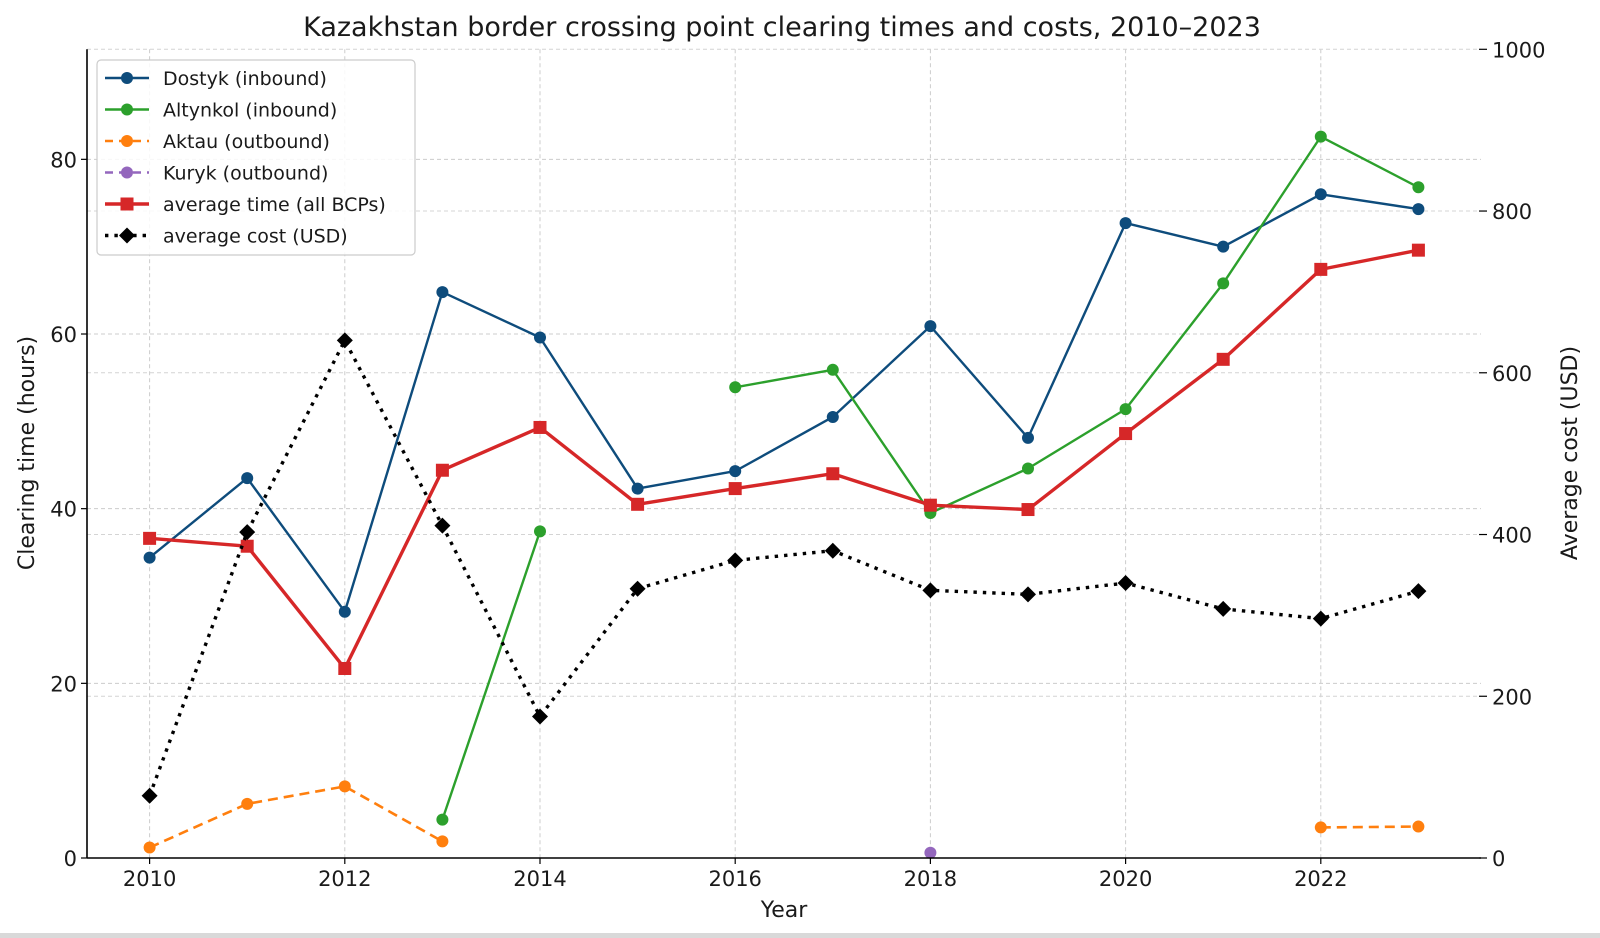 The height and width of the screenshot is (938, 1600). What do you see at coordinates (246, 142) in the screenshot?
I see `legend-label: Aktau (outbound)` at bounding box center [246, 142].